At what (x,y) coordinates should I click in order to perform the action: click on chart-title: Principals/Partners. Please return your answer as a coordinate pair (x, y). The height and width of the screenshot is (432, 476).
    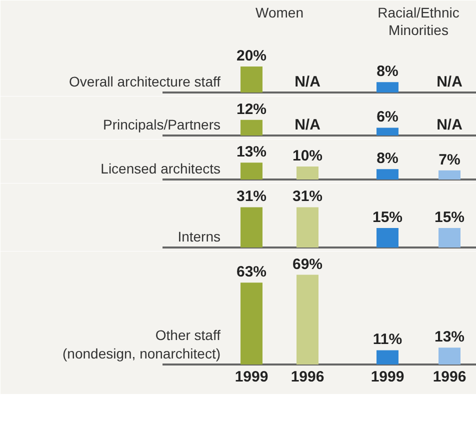
    Looking at the image, I should click on (162, 124).